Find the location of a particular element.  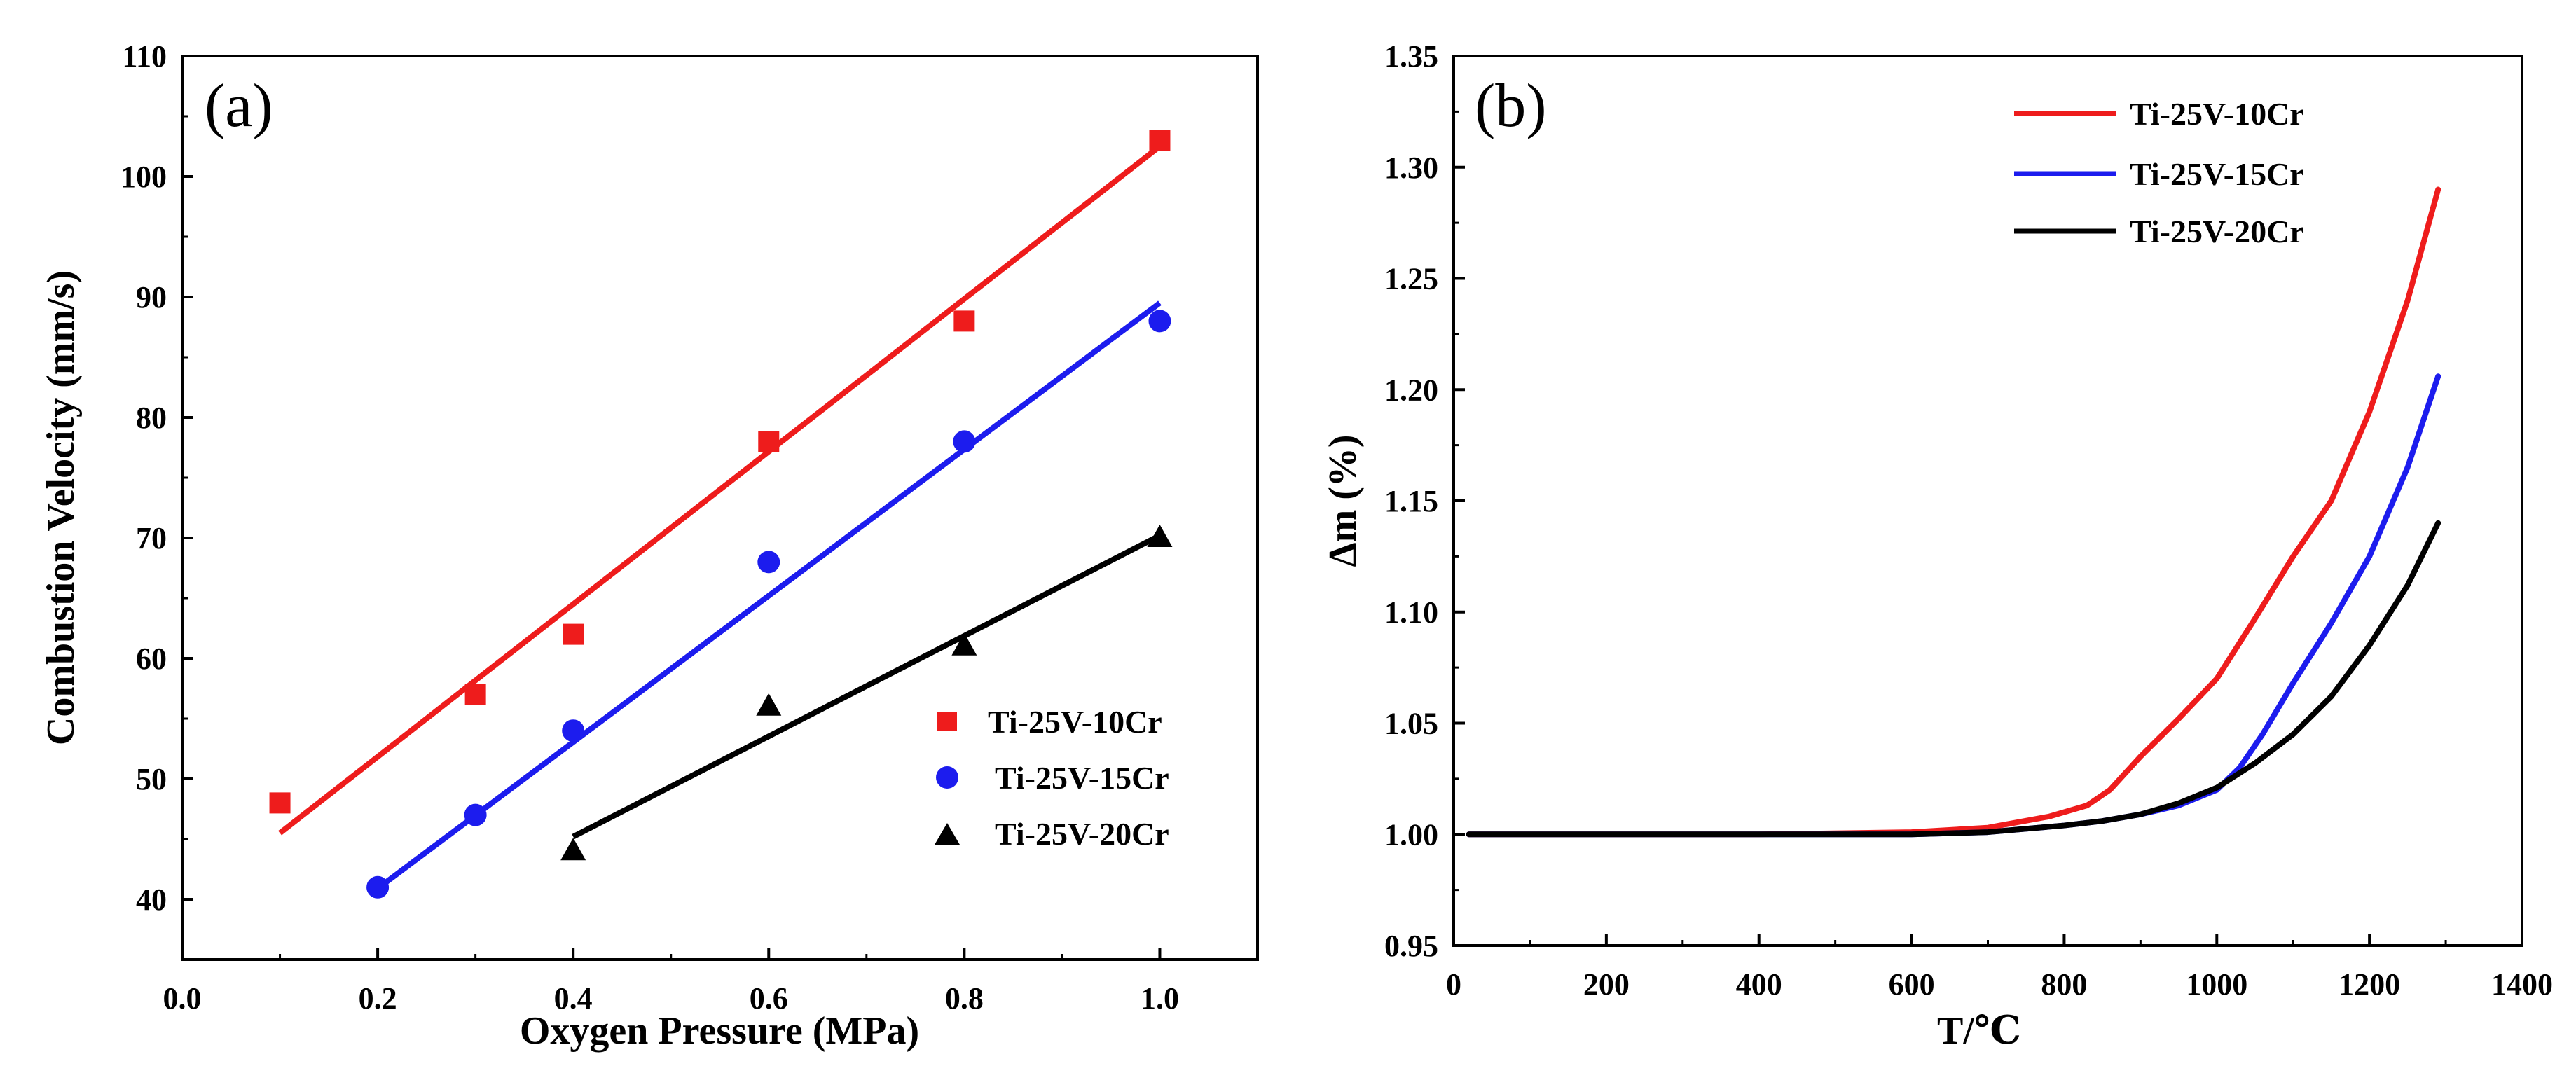

chart-a-x-axis-title: Oxygen Pressure (MPa) is located at coordinates (719, 1031).